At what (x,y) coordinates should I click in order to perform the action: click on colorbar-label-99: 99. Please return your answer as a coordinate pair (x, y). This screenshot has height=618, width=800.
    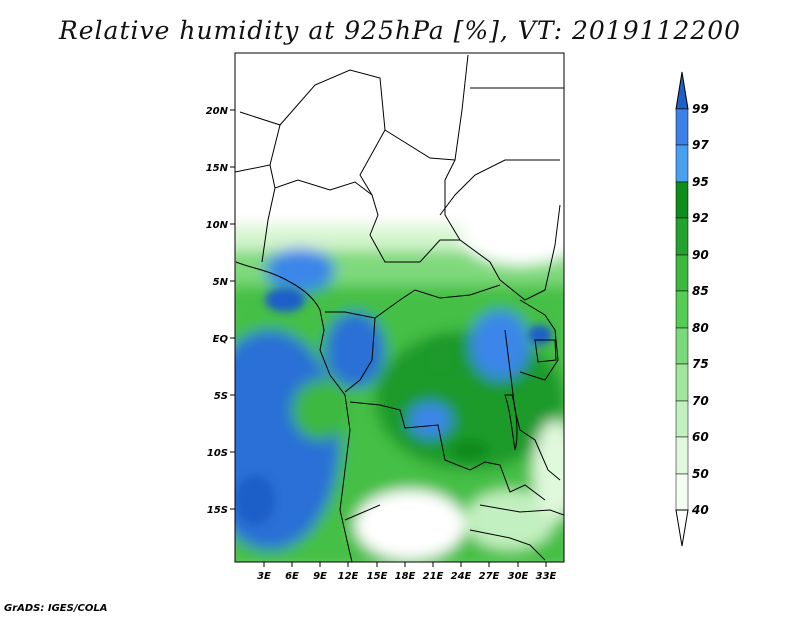
    Looking at the image, I should click on (700, 109).